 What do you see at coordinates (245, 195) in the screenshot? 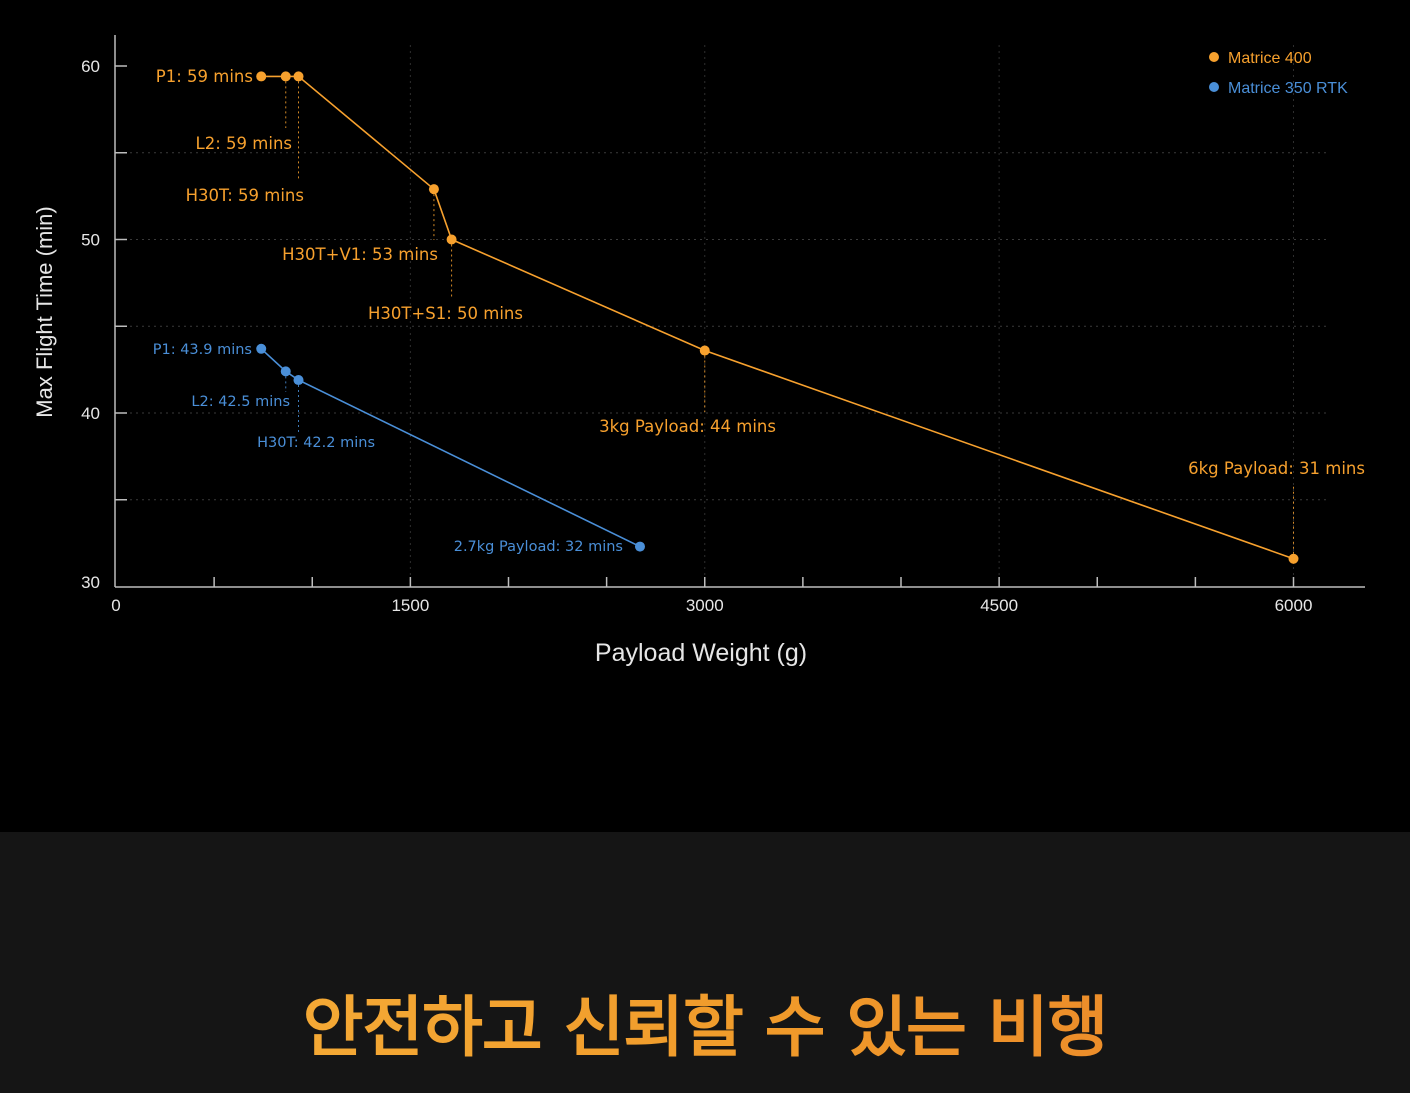
I see `data-label: H30T: 59 mins` at bounding box center [245, 195].